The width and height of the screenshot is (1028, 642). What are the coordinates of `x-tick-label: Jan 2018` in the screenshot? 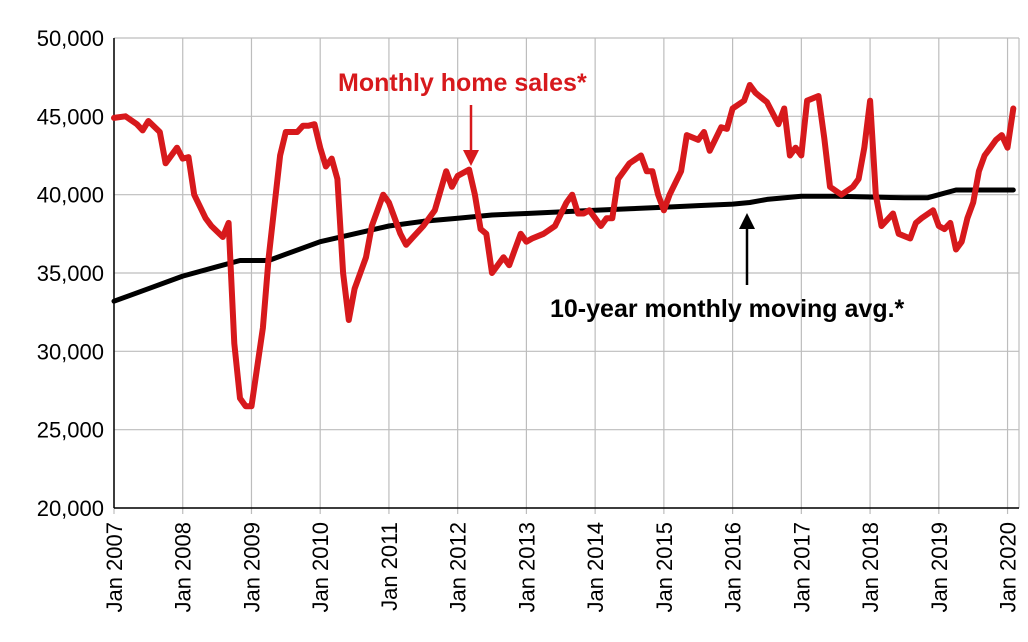 It's located at (870, 567).